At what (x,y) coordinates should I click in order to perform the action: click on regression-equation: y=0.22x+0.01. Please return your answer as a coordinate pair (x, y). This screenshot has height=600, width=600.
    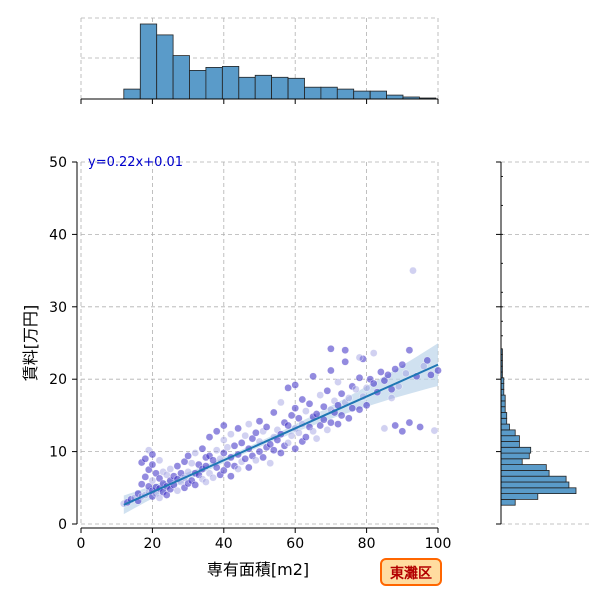
    Looking at the image, I should click on (135, 162).